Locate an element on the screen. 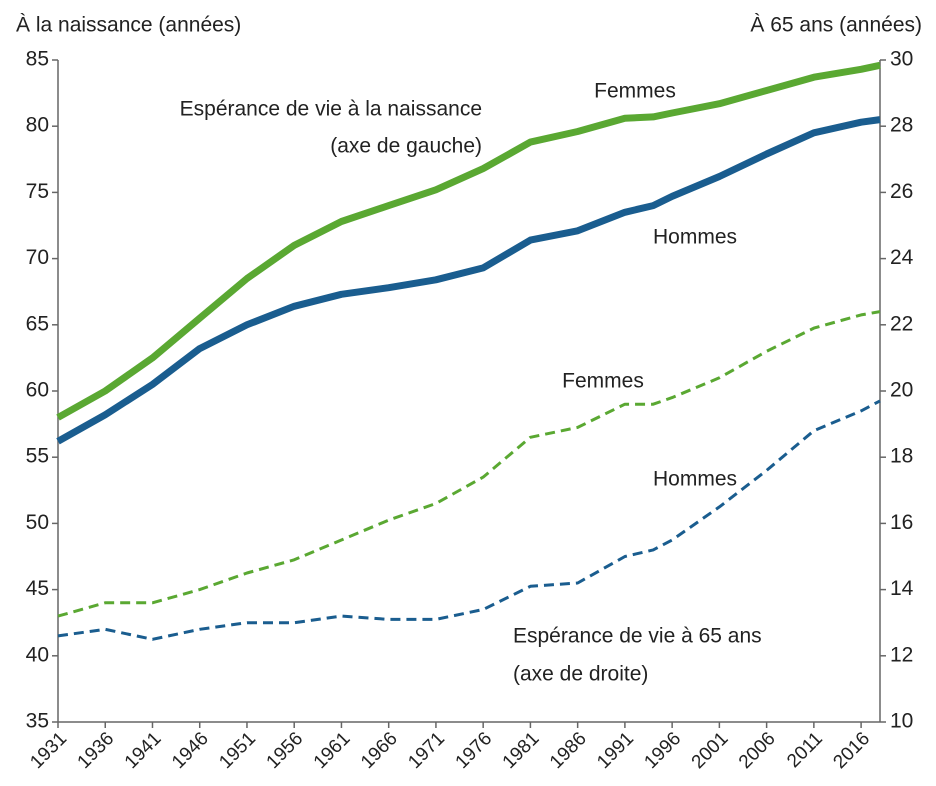 This screenshot has width=936, height=786. x-tick-label: 2001 is located at coordinates (710, 750).